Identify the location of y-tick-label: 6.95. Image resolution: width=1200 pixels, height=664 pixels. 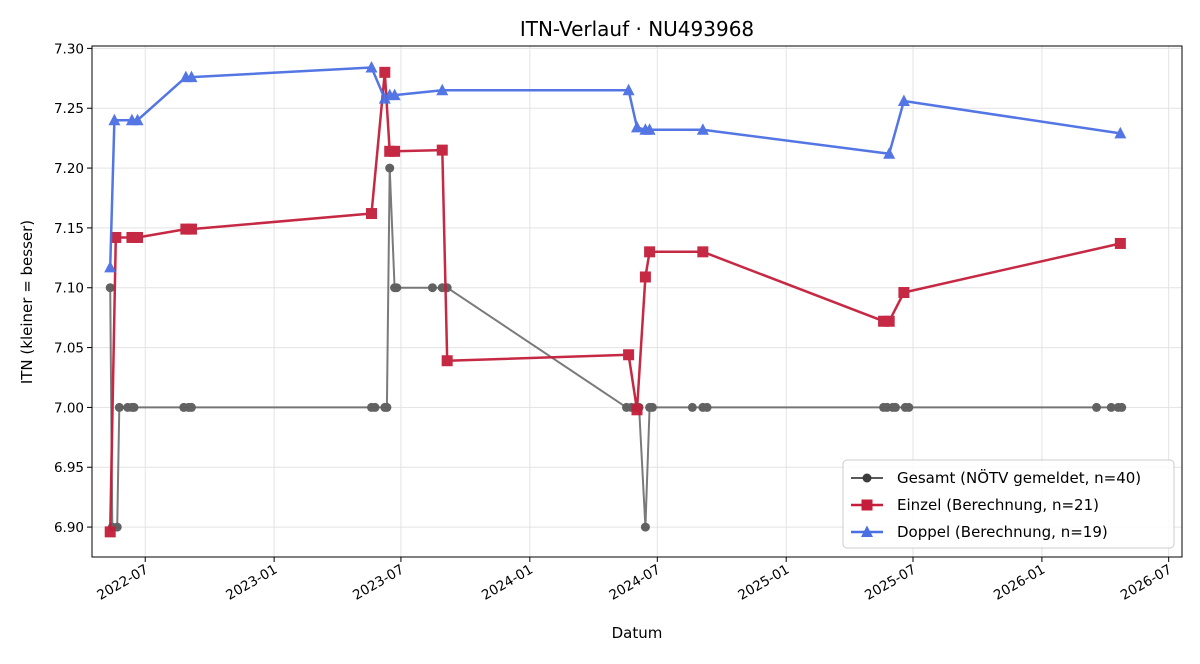
(69, 468).